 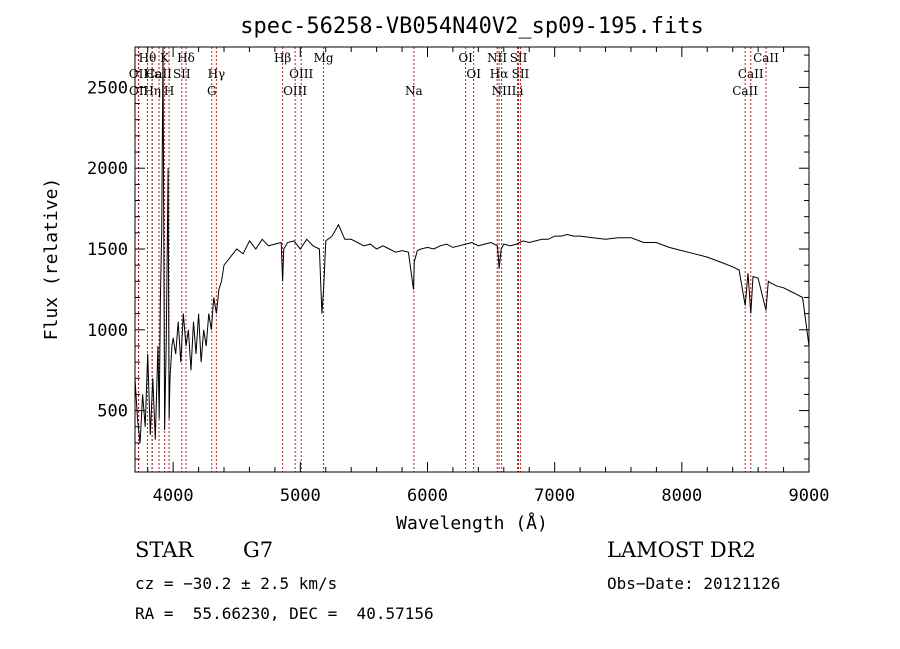 I want to click on x-tick-label: 5000, so click(x=300, y=496).